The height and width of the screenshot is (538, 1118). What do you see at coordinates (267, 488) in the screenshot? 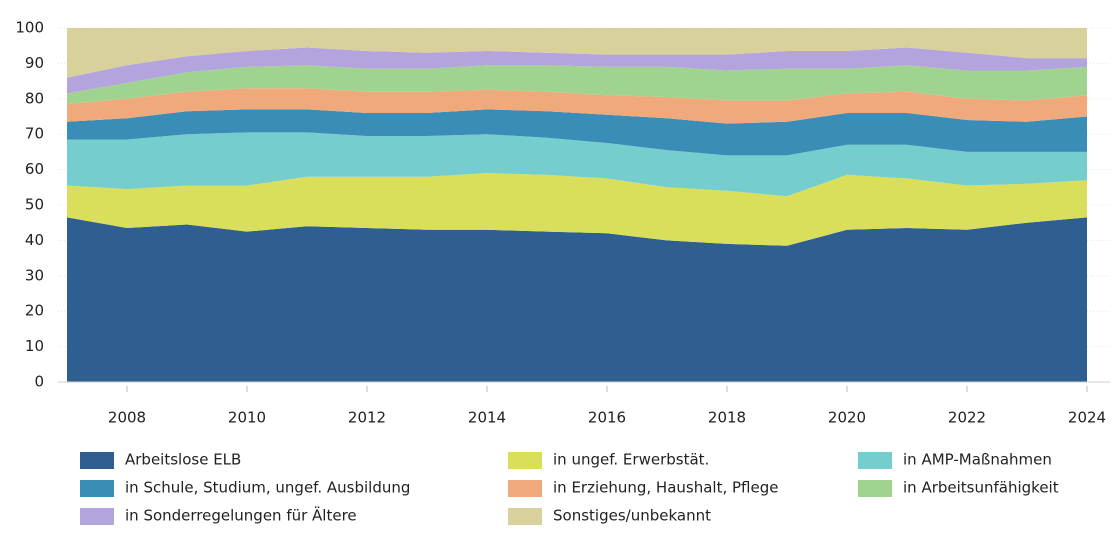
I see `legend-label: in Schule, Studium, ungef. Ausbildung` at bounding box center [267, 488].